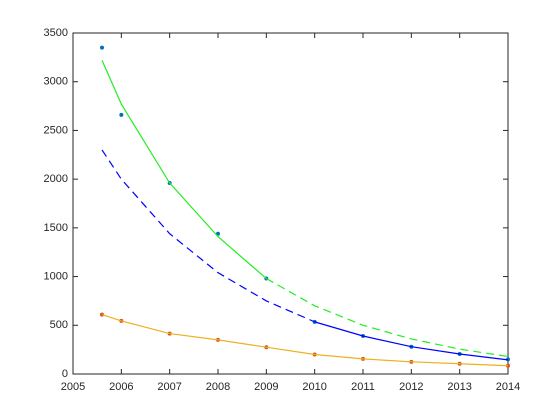 The width and height of the screenshot is (560, 420). Describe the element at coordinates (56, 130) in the screenshot. I see `y-tick-label: 2500` at that location.